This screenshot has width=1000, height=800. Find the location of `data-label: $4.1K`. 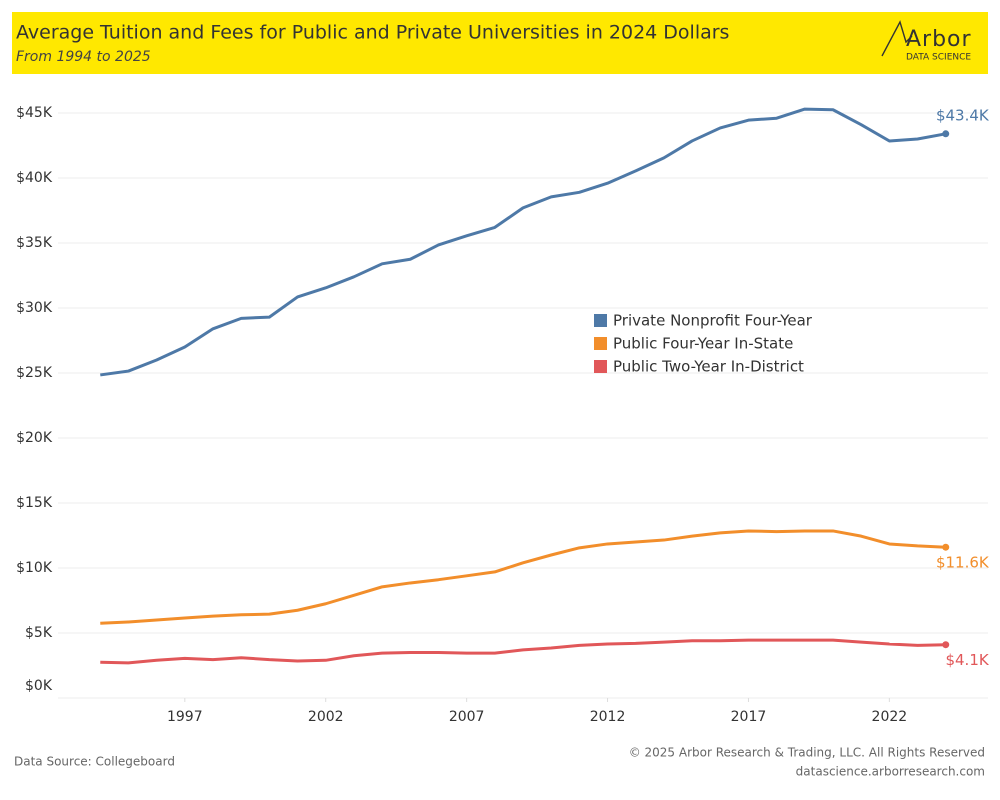

data-label: $4.1K is located at coordinates (967, 660).